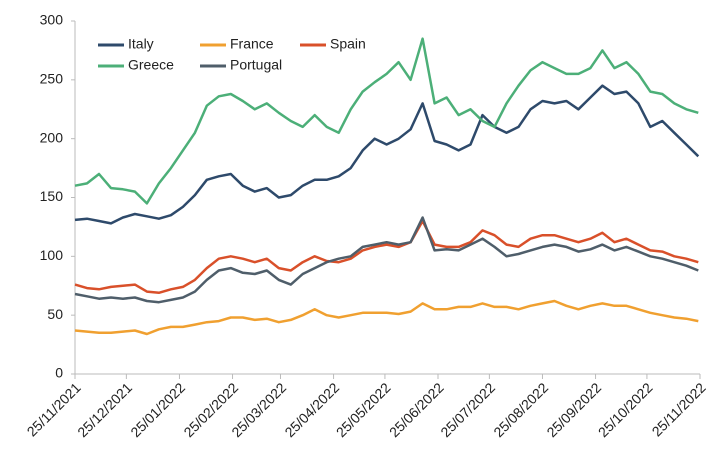 The image size is (706, 469). Describe the element at coordinates (625, 409) in the screenshot. I see `x-tick-label: 25/10/2022` at that location.